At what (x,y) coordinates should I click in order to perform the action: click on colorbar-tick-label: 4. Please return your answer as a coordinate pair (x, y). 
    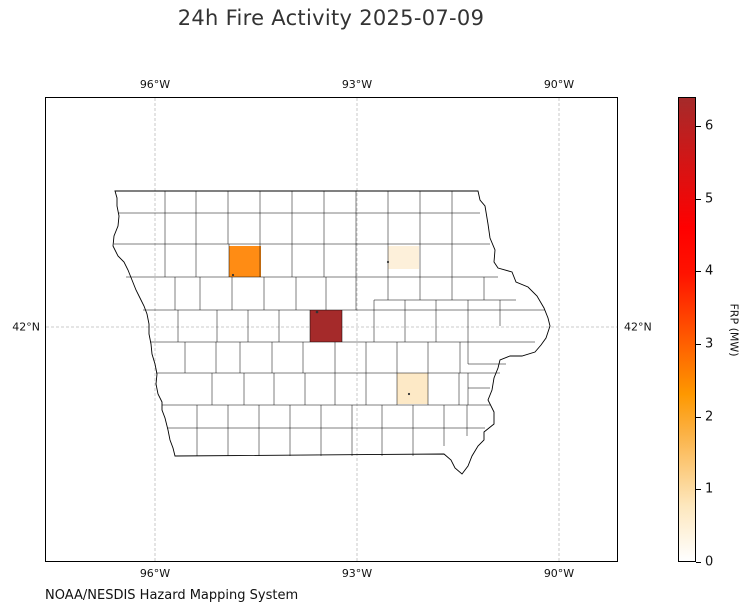
    Looking at the image, I should click on (709, 271).